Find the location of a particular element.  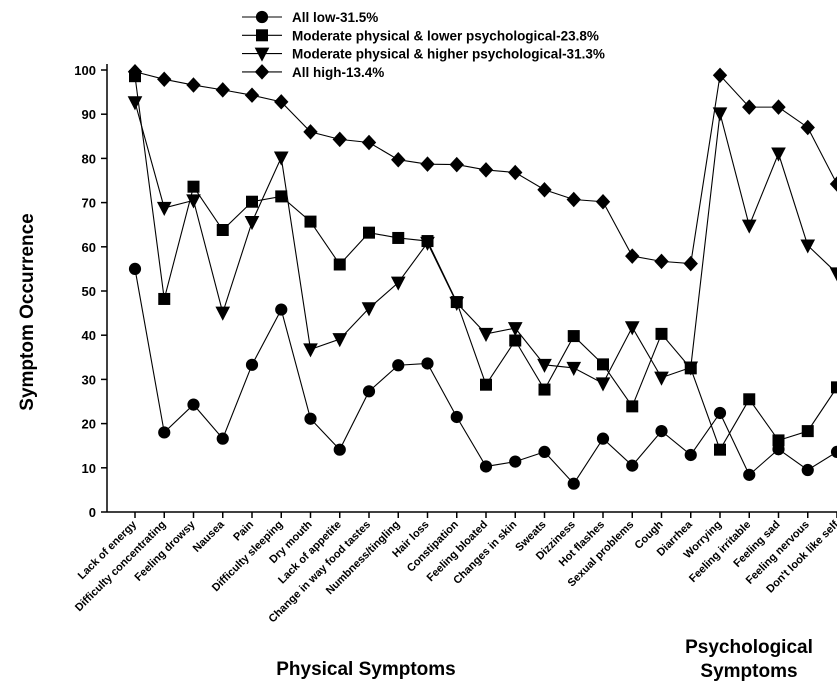

y-axis-title: Symptom Occurrence is located at coordinates (27, 311).